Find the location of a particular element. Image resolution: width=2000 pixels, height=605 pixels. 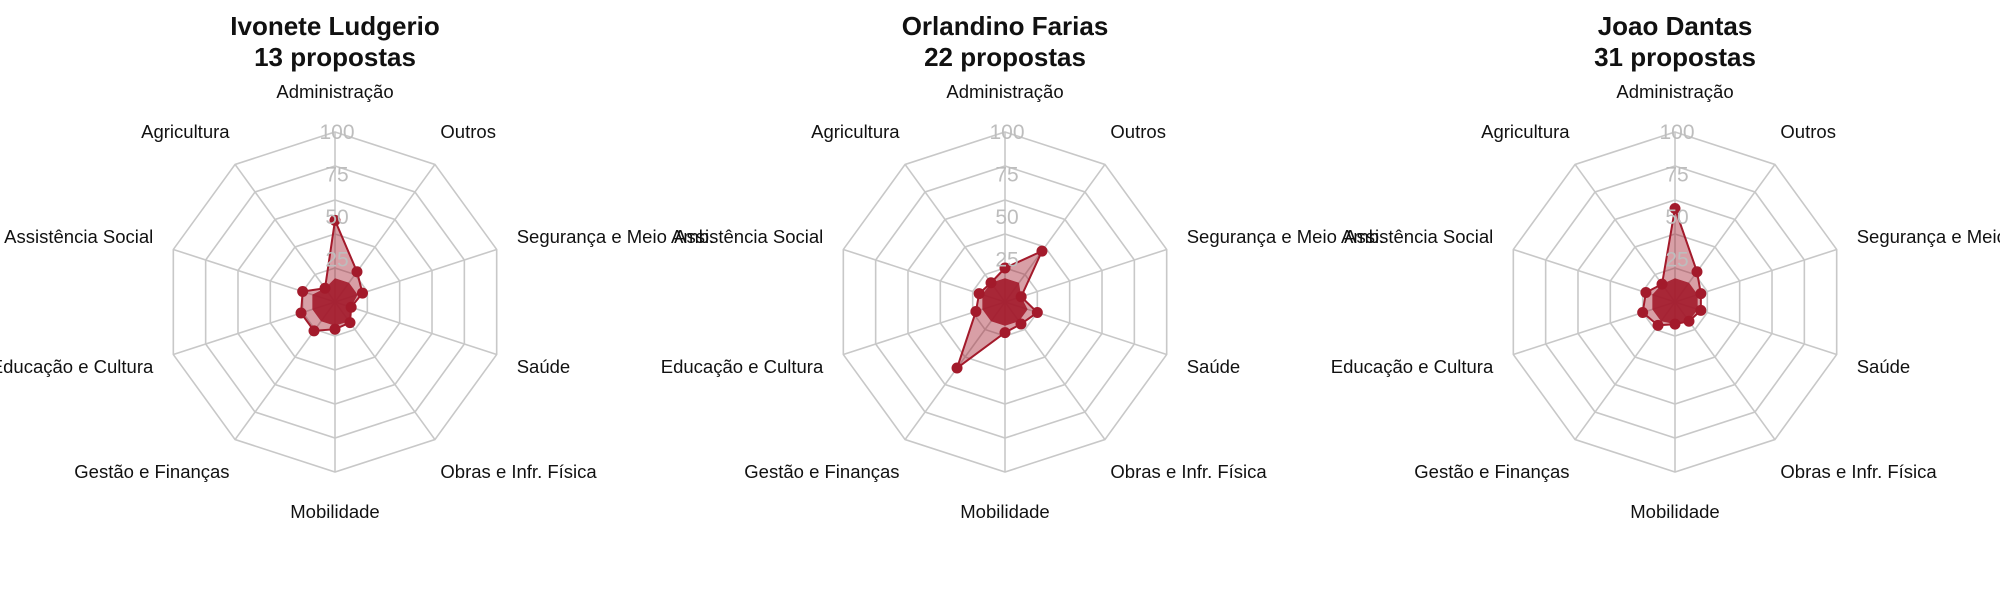

chart-title: Joao Dantas is located at coordinates (1675, 26).